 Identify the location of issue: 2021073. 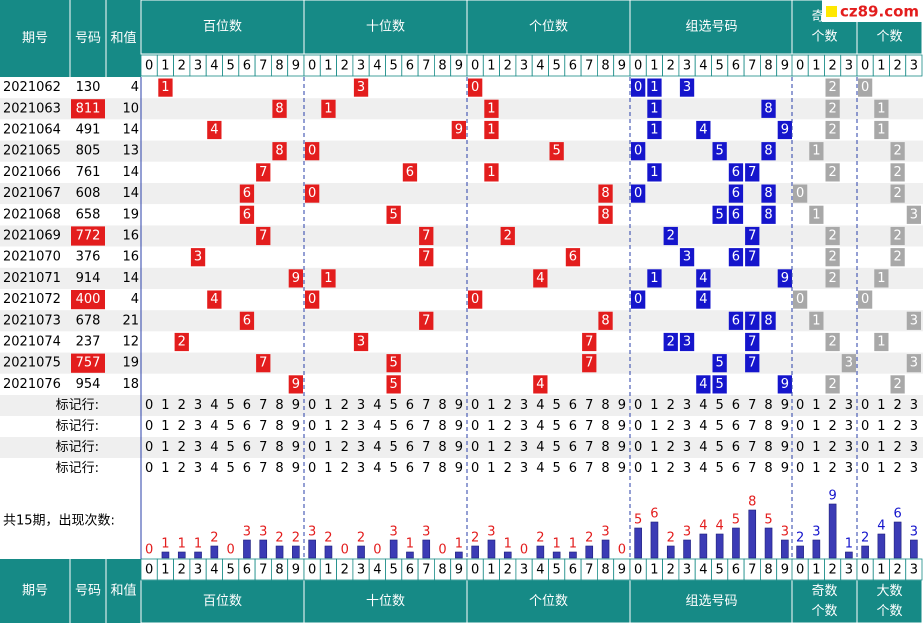
(32, 320).